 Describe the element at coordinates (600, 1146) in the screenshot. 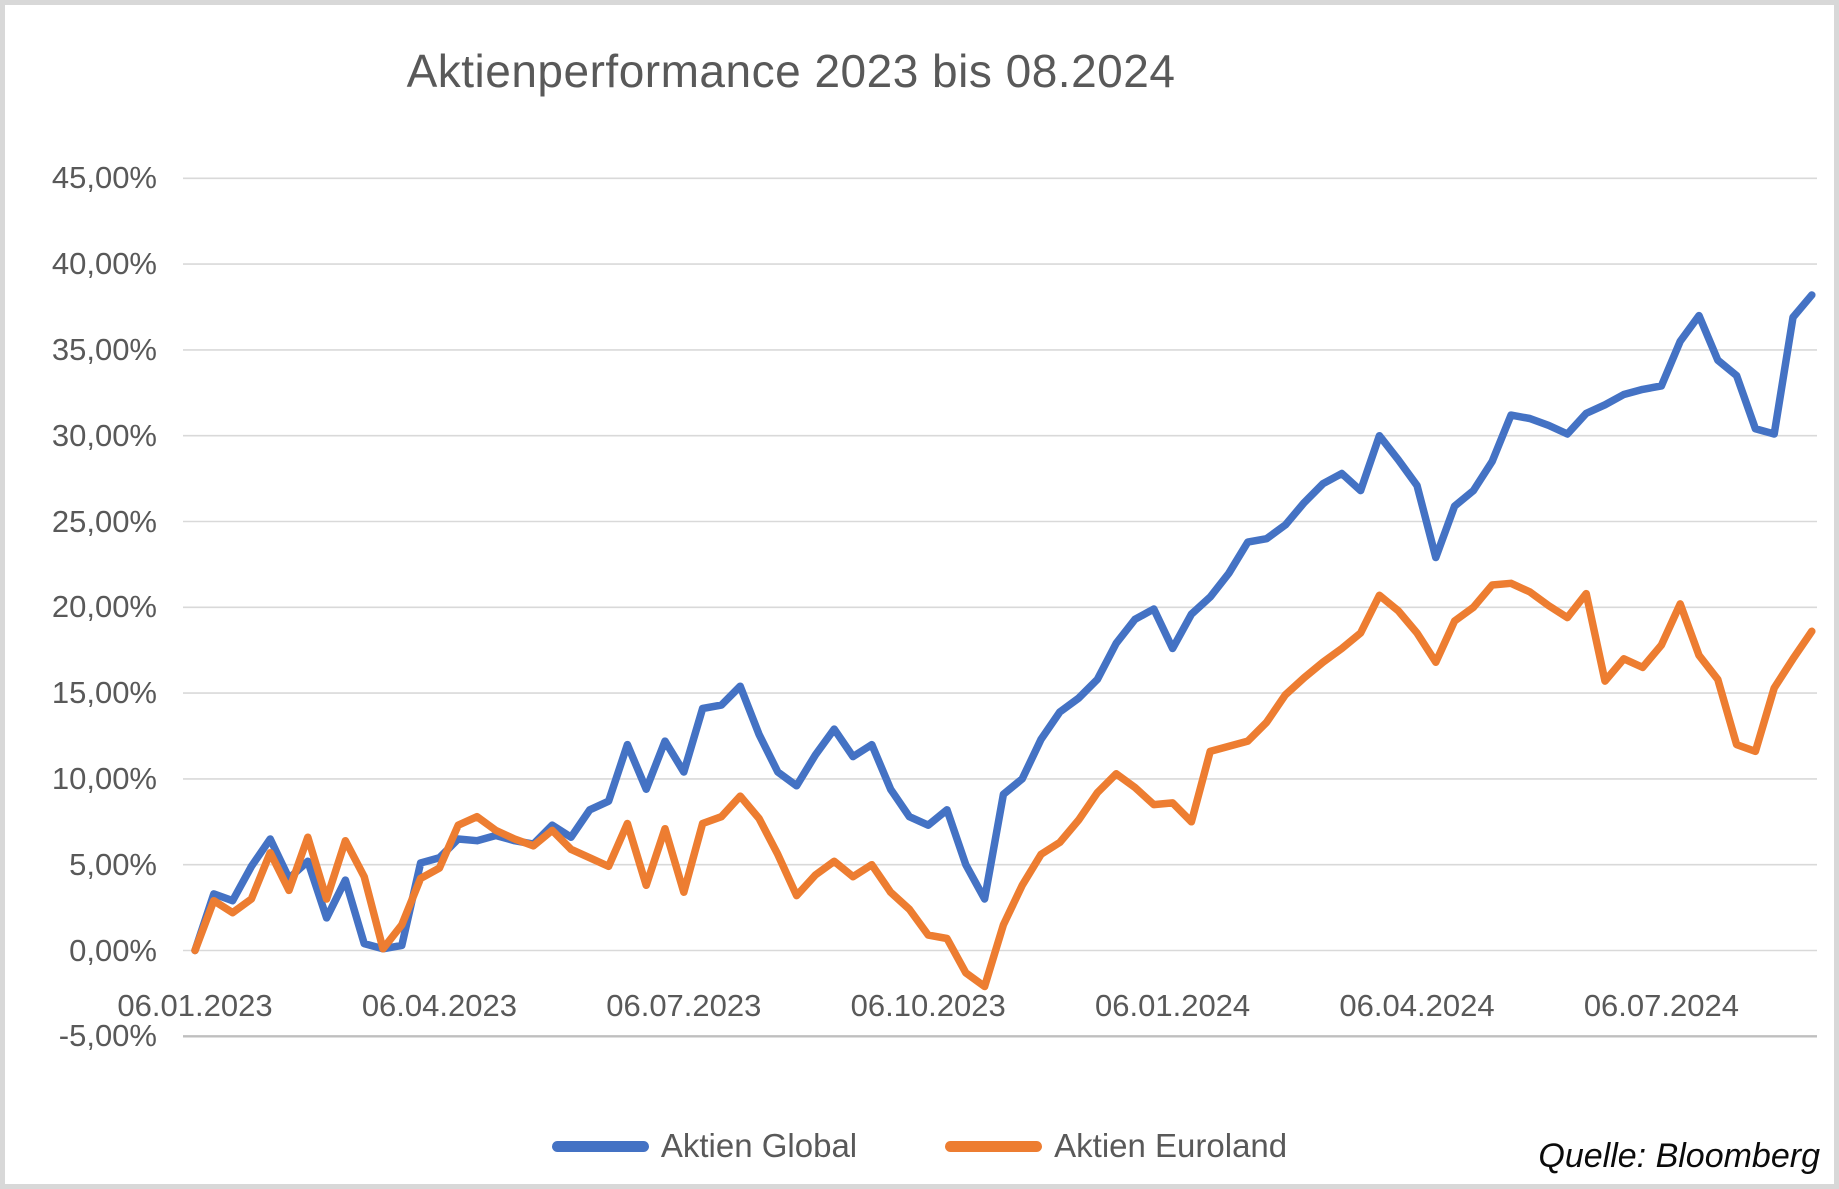

I see `legend-swatch-aktien-global` at that location.